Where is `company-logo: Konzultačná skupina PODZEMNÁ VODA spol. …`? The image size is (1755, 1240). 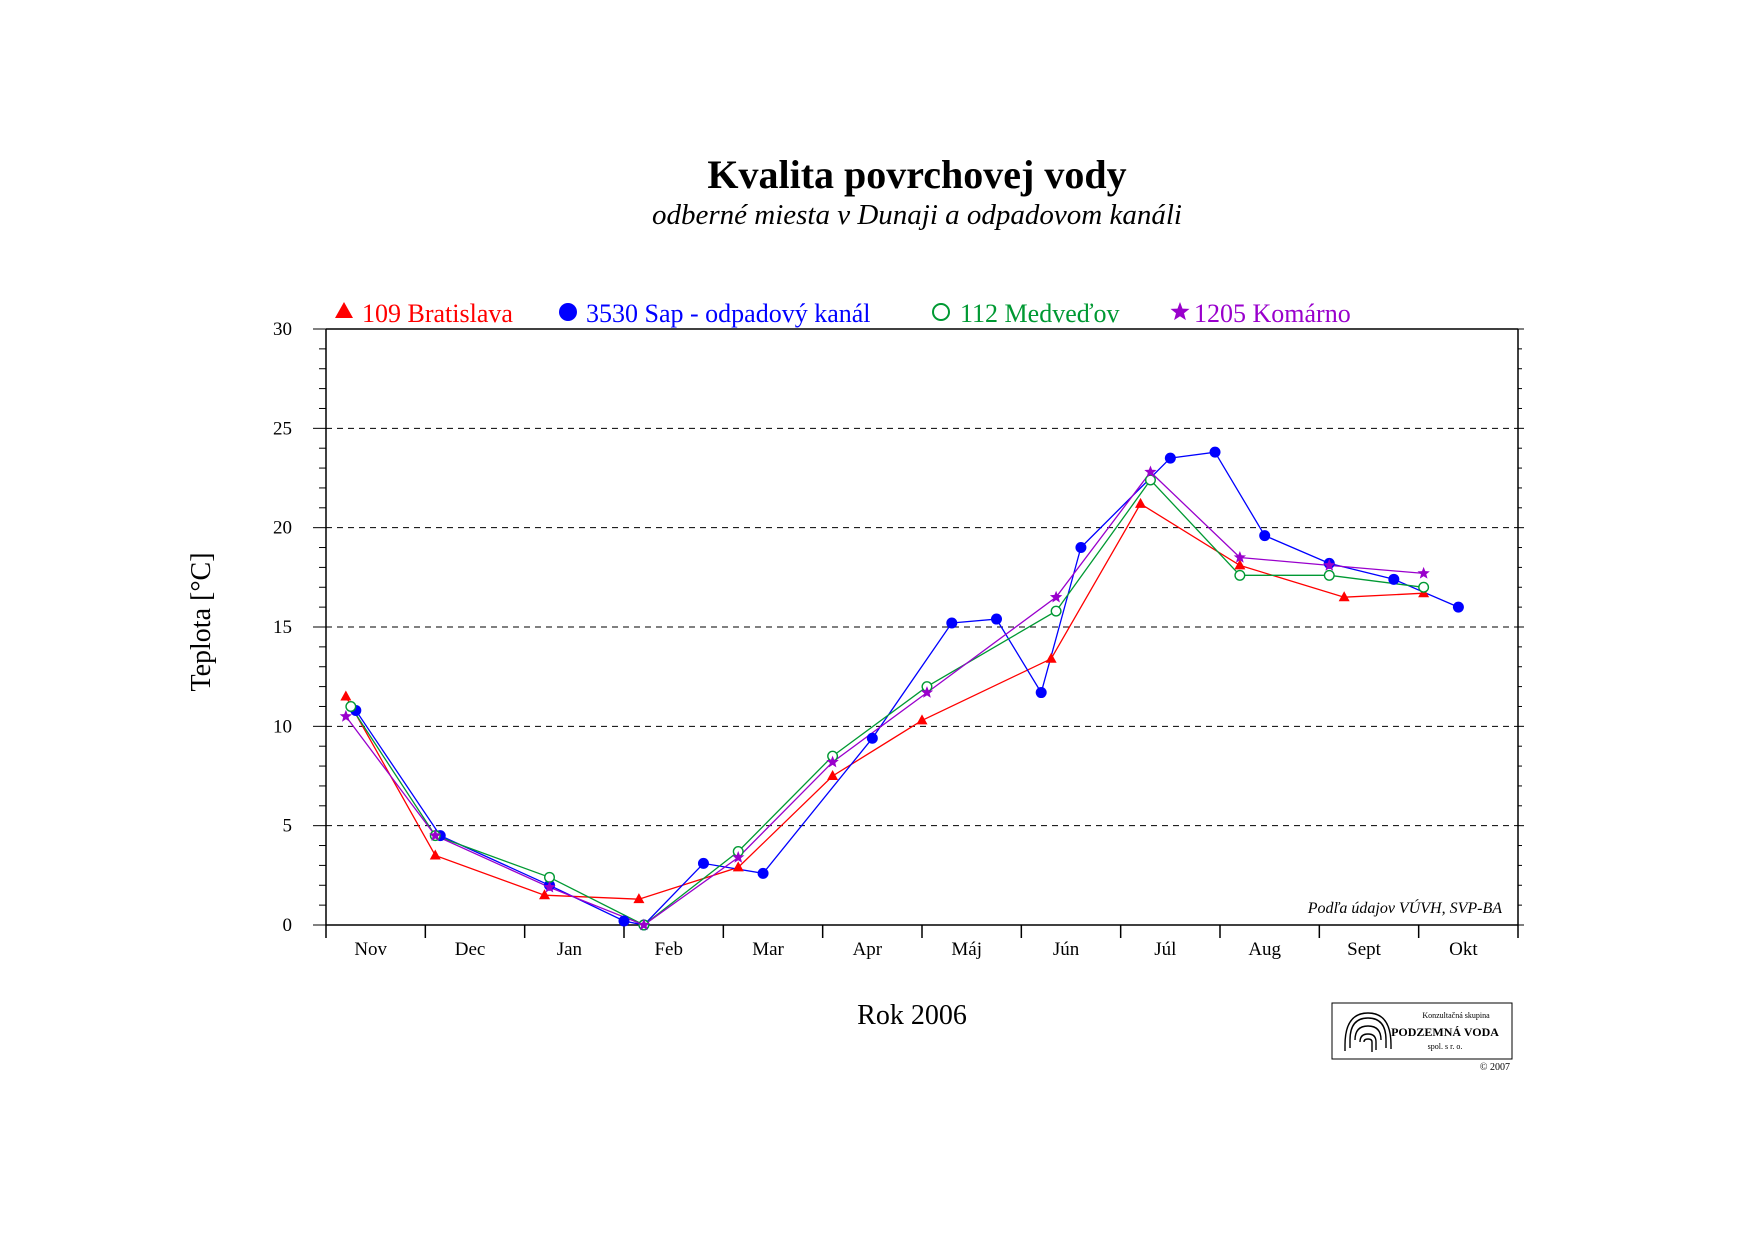 company-logo: Konzultačná skupina PODZEMNÁ VODA spol. … is located at coordinates (1422, 1037).